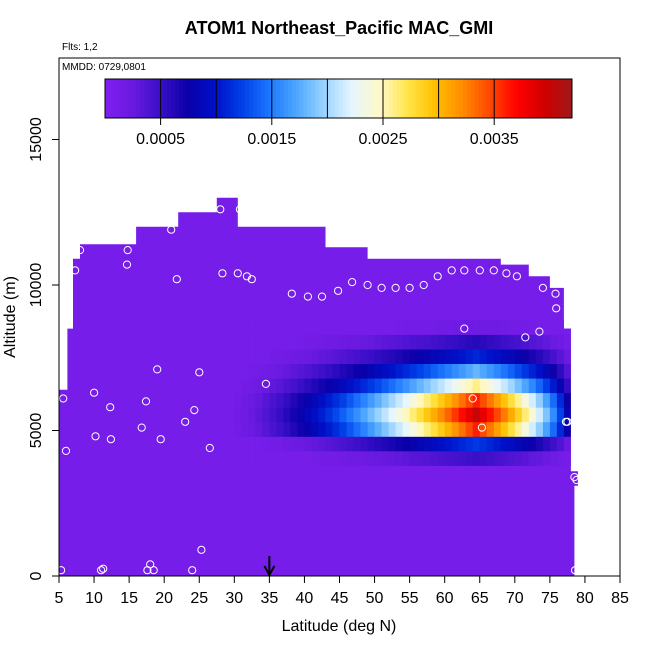 Image resolution: width=650 pixels, height=650 pixels. I want to click on y-tick-label: 0, so click(36, 575).